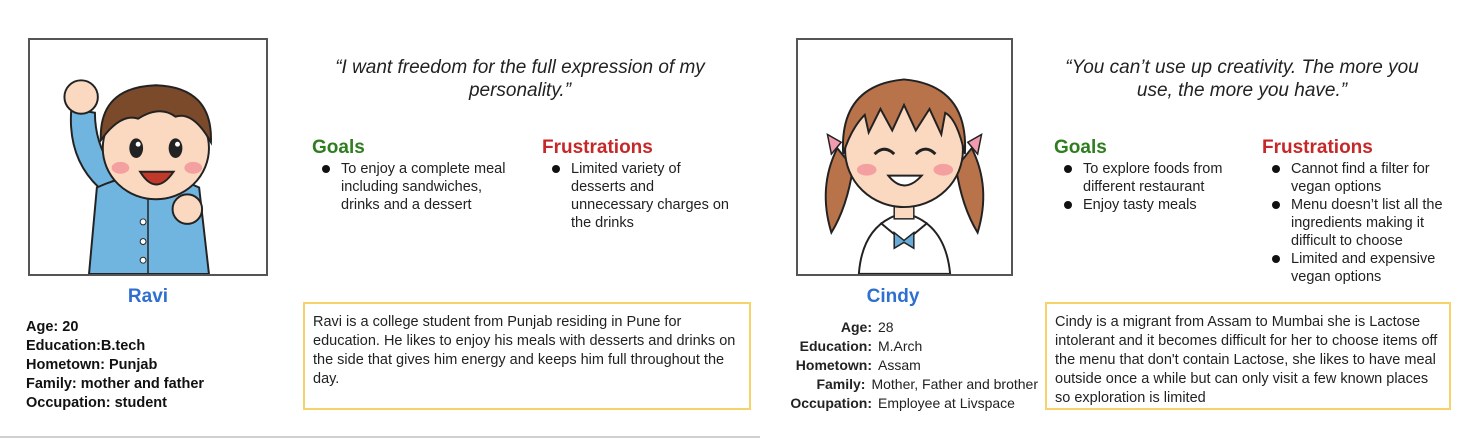 The image size is (1470, 440). I want to click on persona-photo-ravi, so click(148, 157).